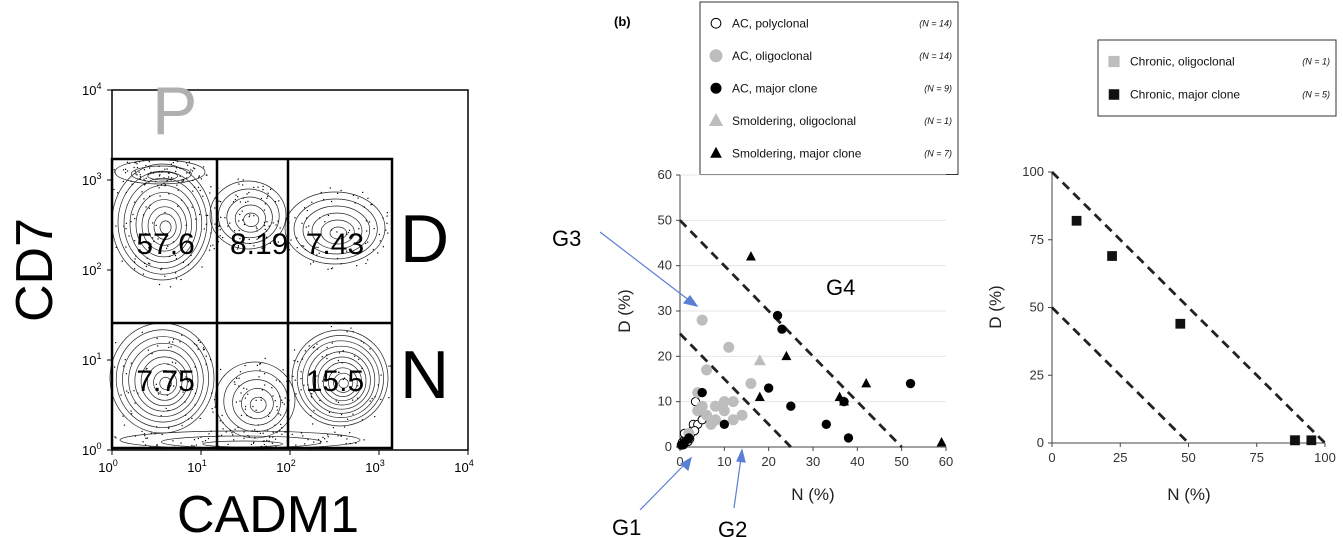 The image size is (1343, 537). Describe the element at coordinates (253, 304) in the screenshot. I see `event-dots` at that location.